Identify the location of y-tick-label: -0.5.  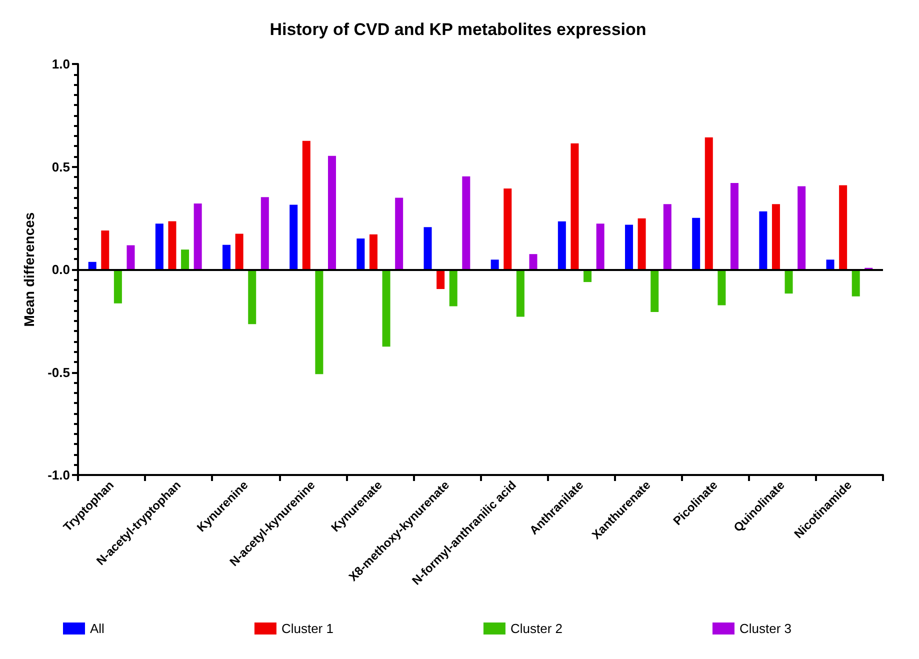
(59, 372).